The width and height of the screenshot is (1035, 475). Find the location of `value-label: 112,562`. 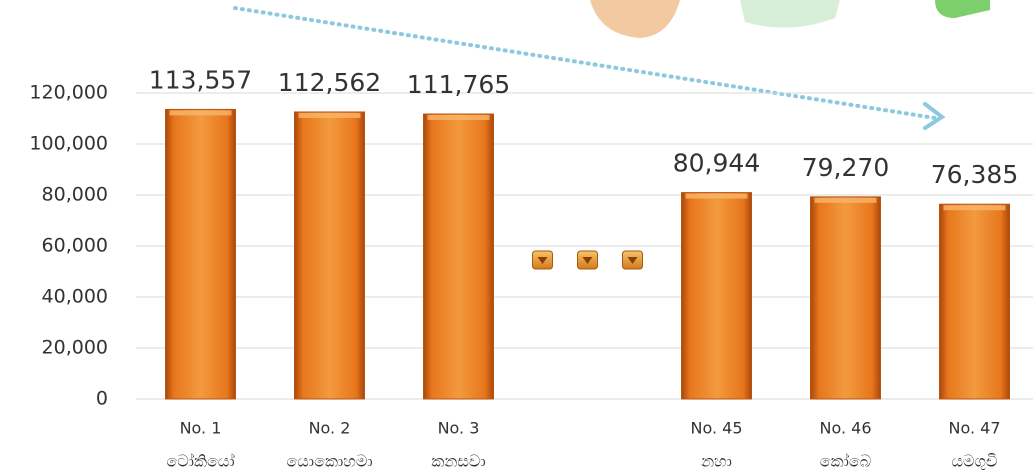

value-label: 112,562 is located at coordinates (329, 82).